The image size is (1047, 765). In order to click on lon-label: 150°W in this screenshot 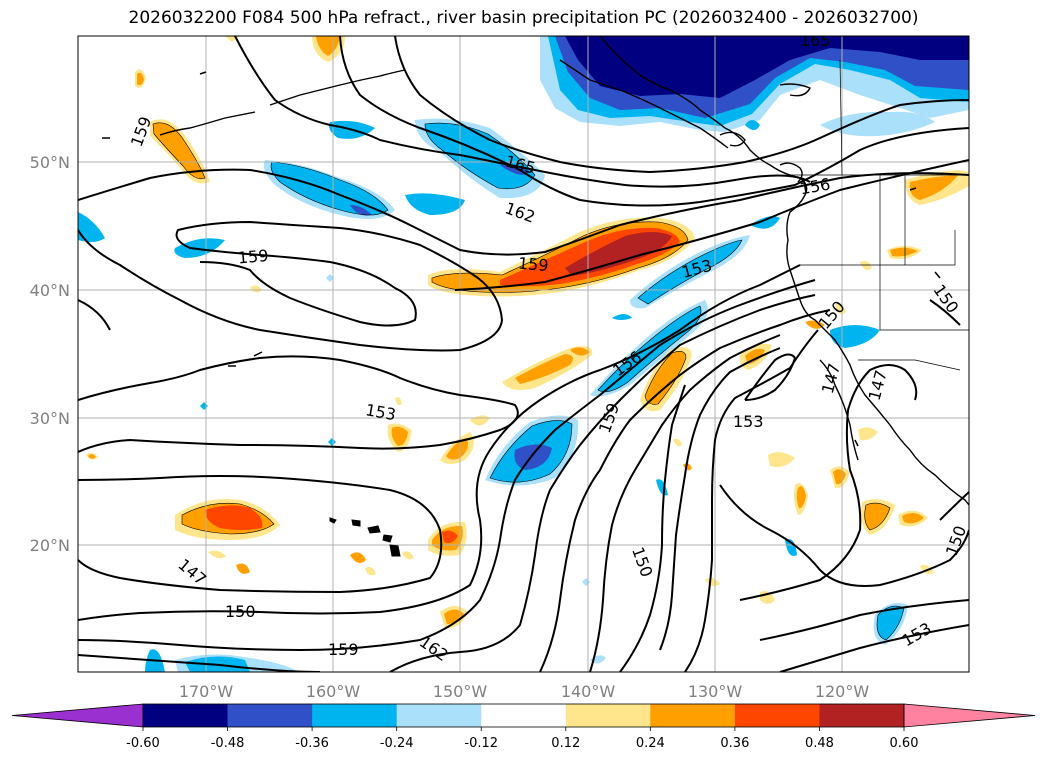, I will do `click(460, 691)`.